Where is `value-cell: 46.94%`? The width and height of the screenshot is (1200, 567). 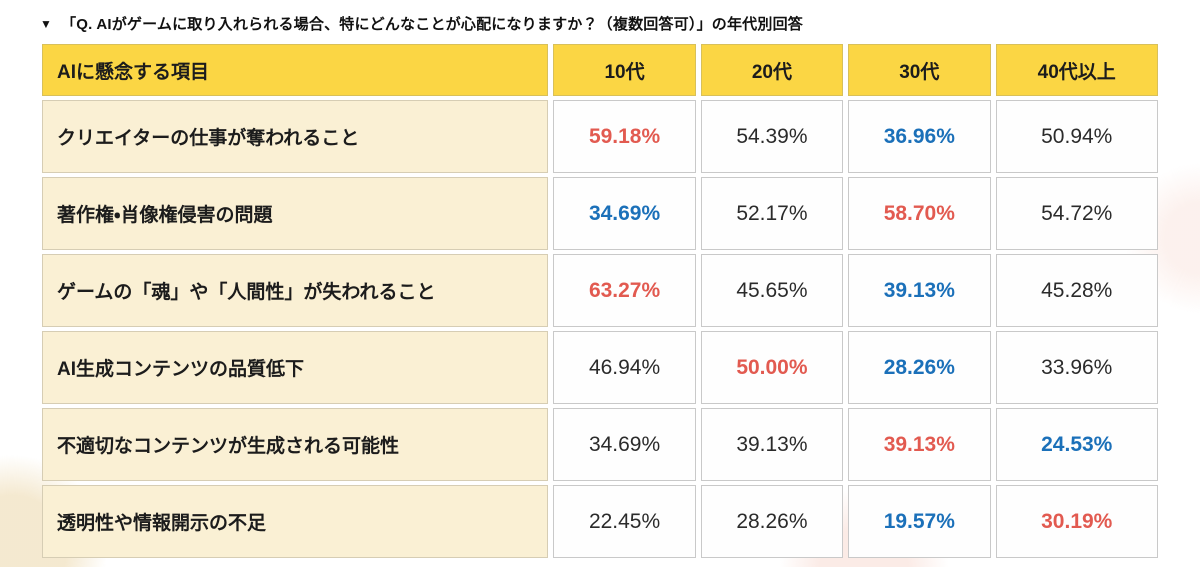 value-cell: 46.94% is located at coordinates (624, 367).